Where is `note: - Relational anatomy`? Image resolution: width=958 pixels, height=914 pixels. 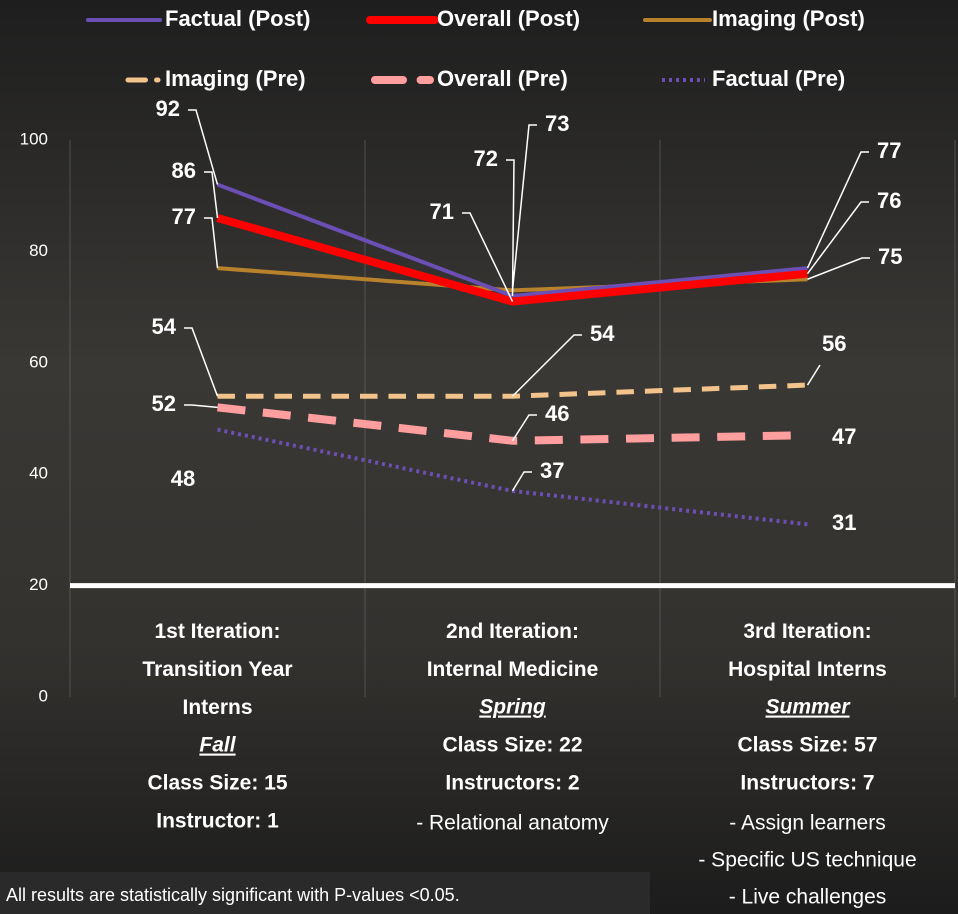
note: - Relational anatomy is located at coordinates (512, 823).